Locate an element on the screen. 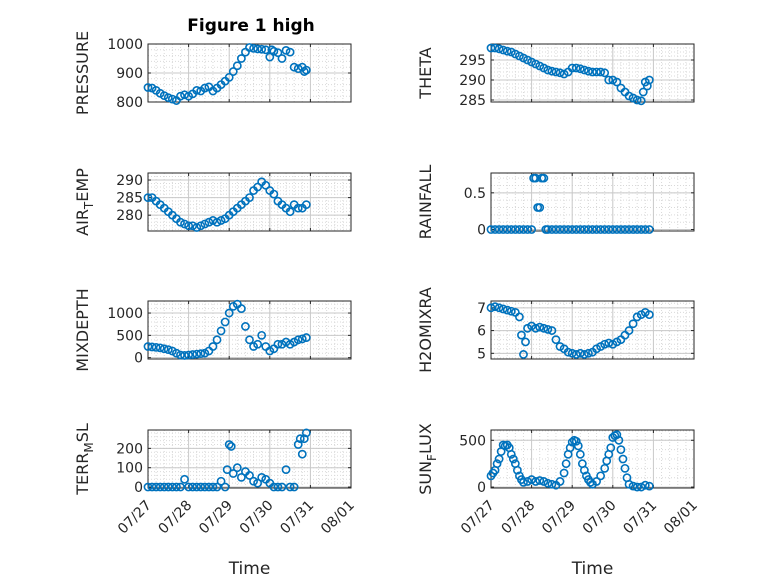 The image size is (778, 583). y-tick-label: 900 is located at coordinates (129, 74).